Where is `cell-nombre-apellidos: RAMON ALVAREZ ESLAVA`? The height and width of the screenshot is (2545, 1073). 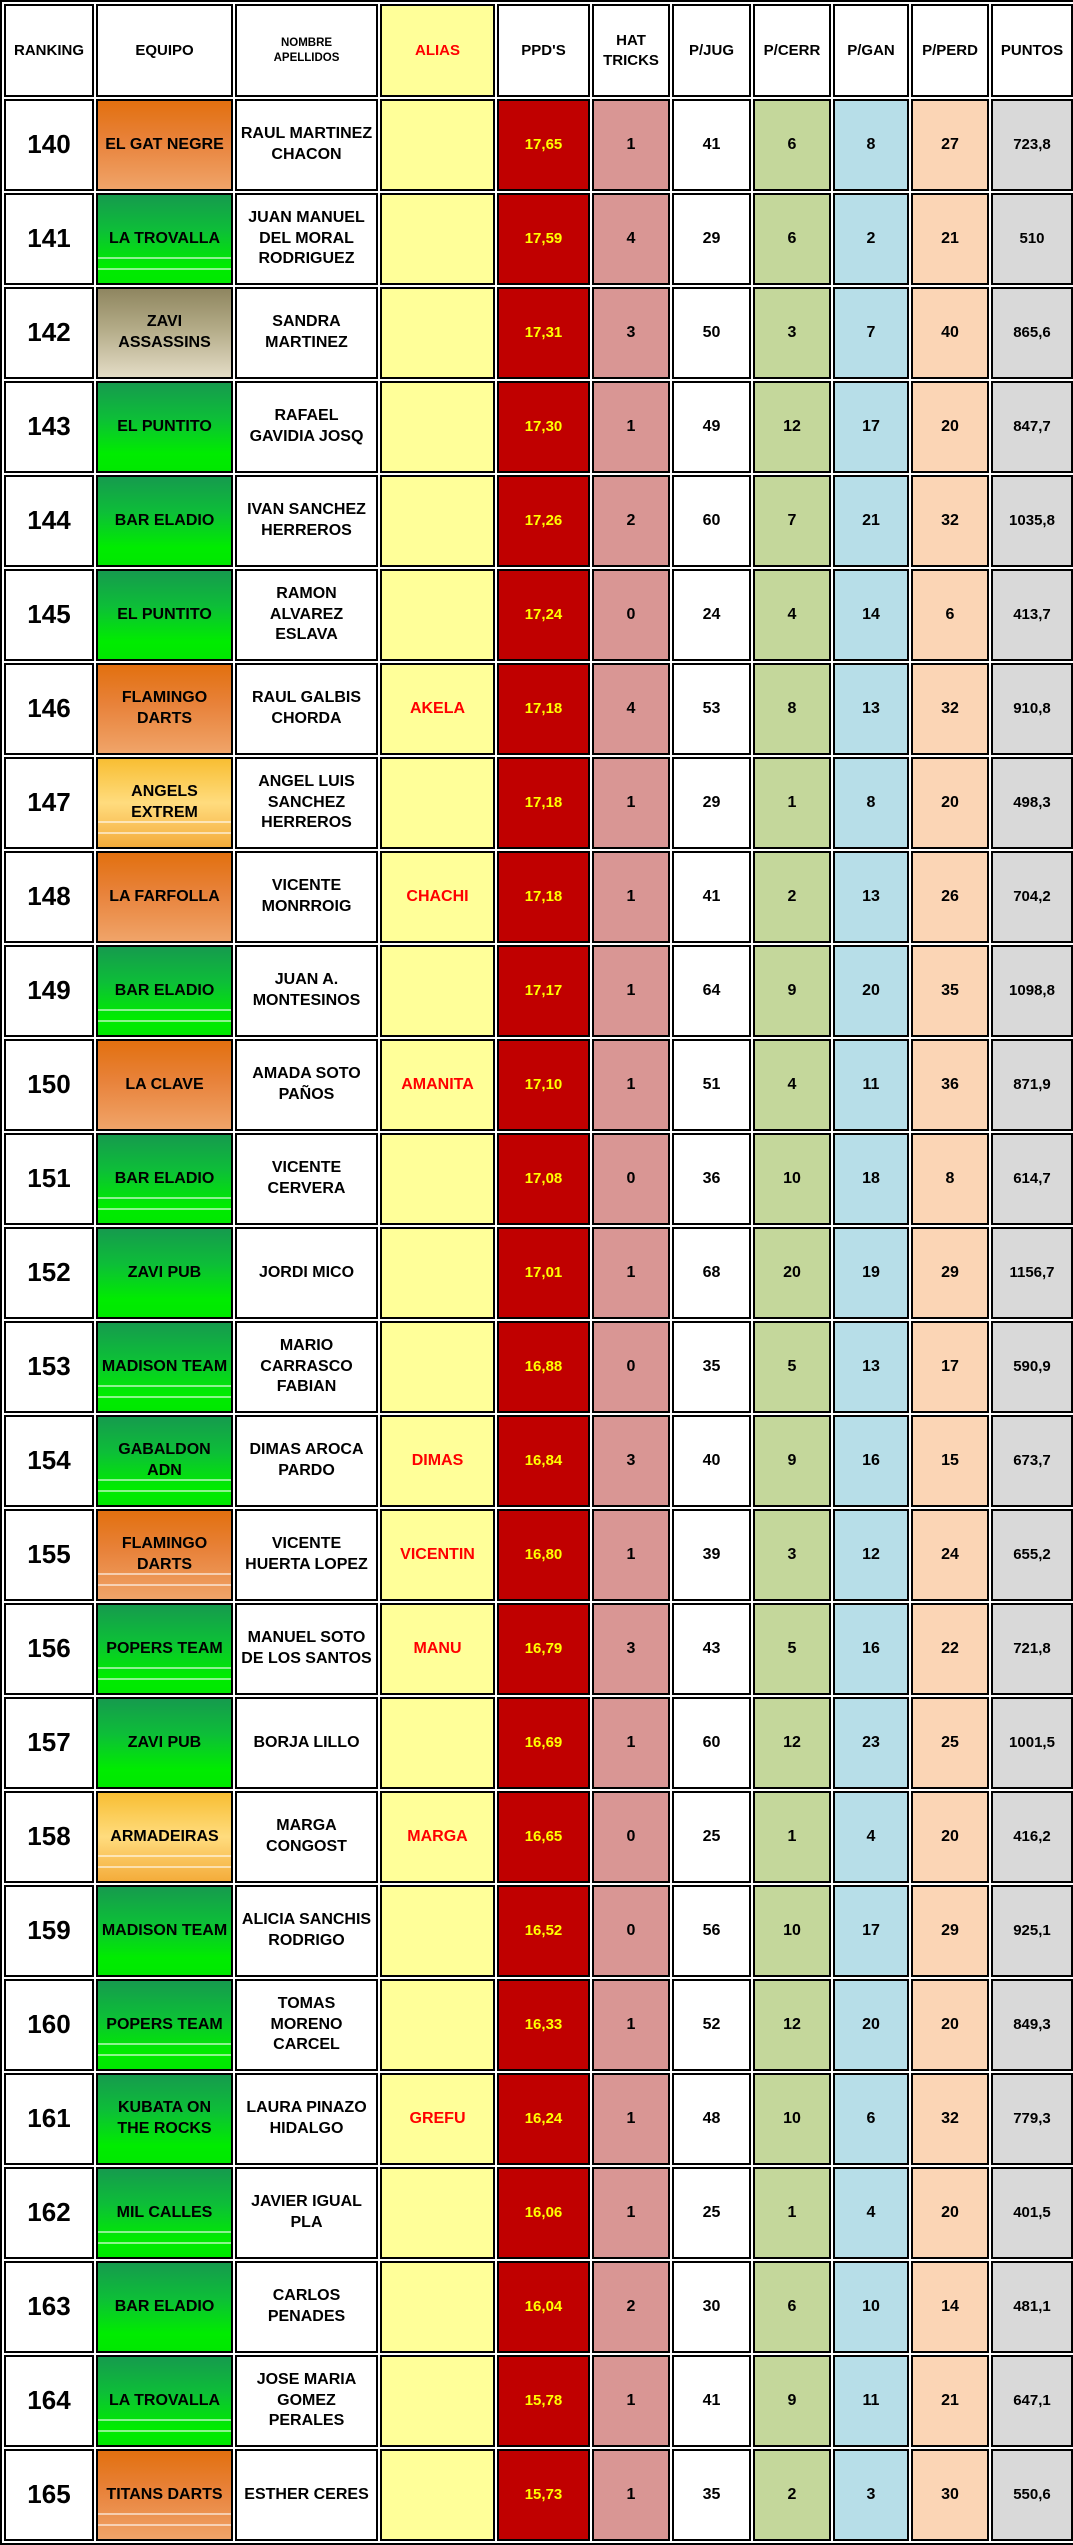 cell-nombre-apellidos: RAMON ALVAREZ ESLAVA is located at coordinates (306, 615).